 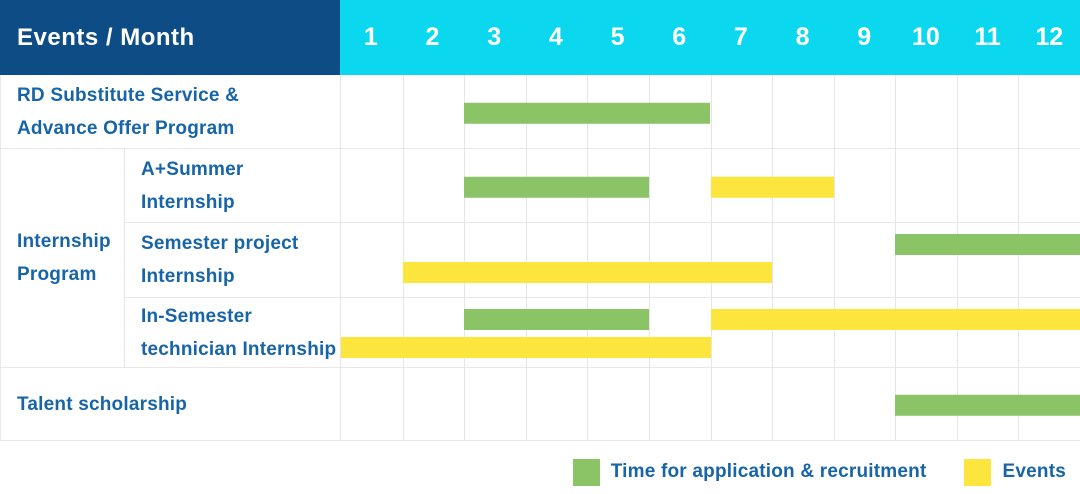 I want to click on legend-swatch-event, so click(x=978, y=472).